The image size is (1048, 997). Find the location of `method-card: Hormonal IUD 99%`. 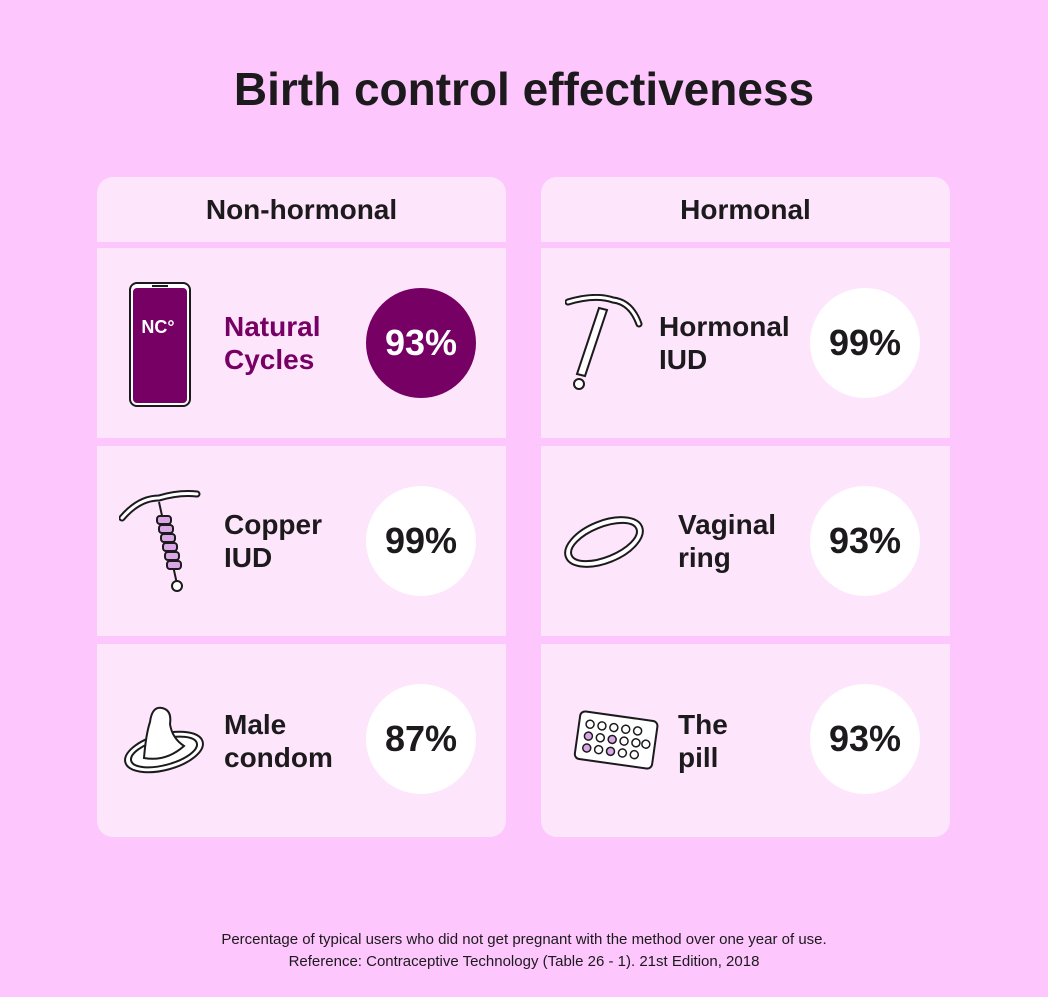

method-card: Hormonal IUD 99% is located at coordinates (745, 343).